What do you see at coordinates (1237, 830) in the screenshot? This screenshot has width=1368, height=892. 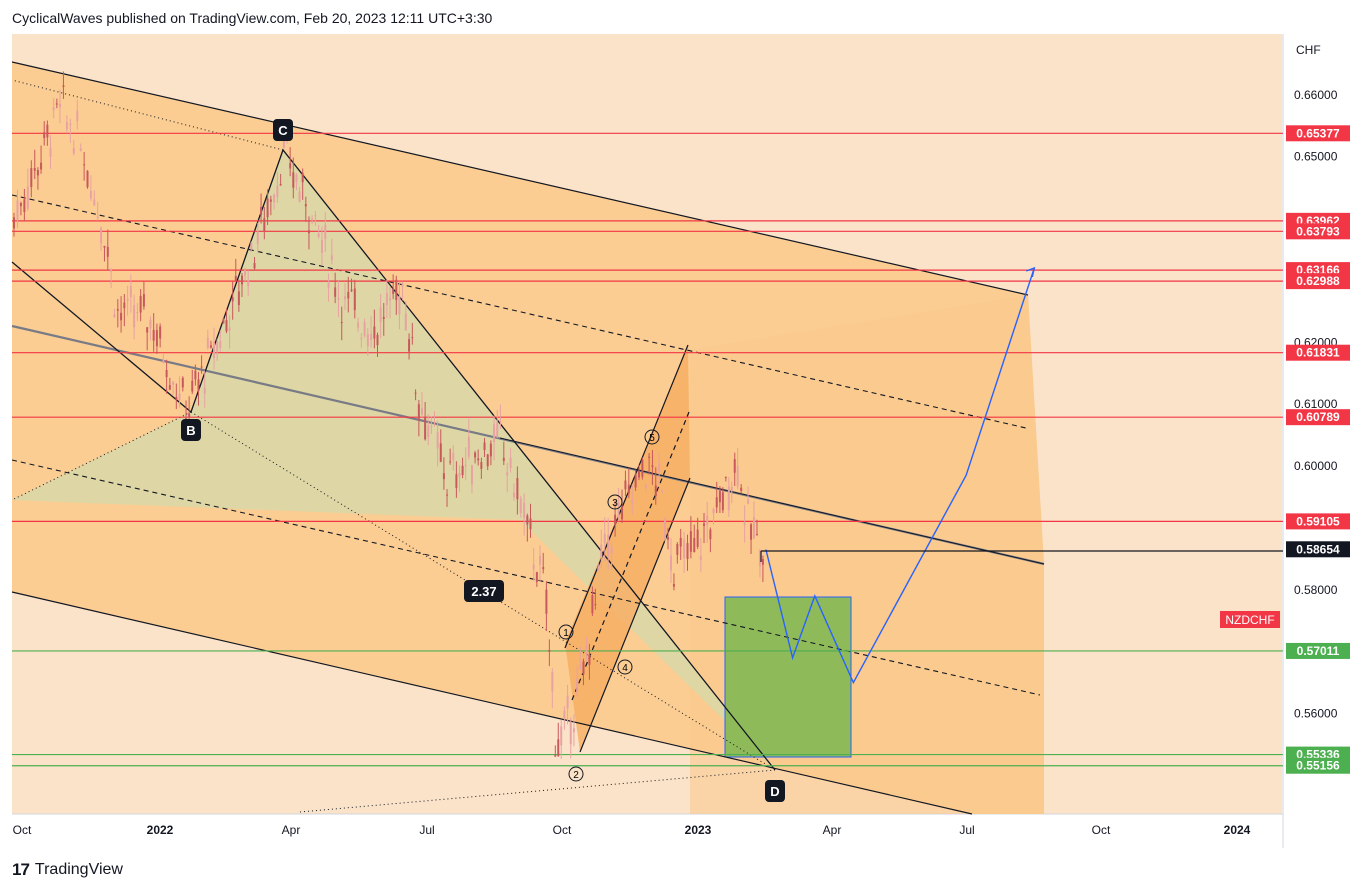 I see `x-tick-label: 2024` at bounding box center [1237, 830].